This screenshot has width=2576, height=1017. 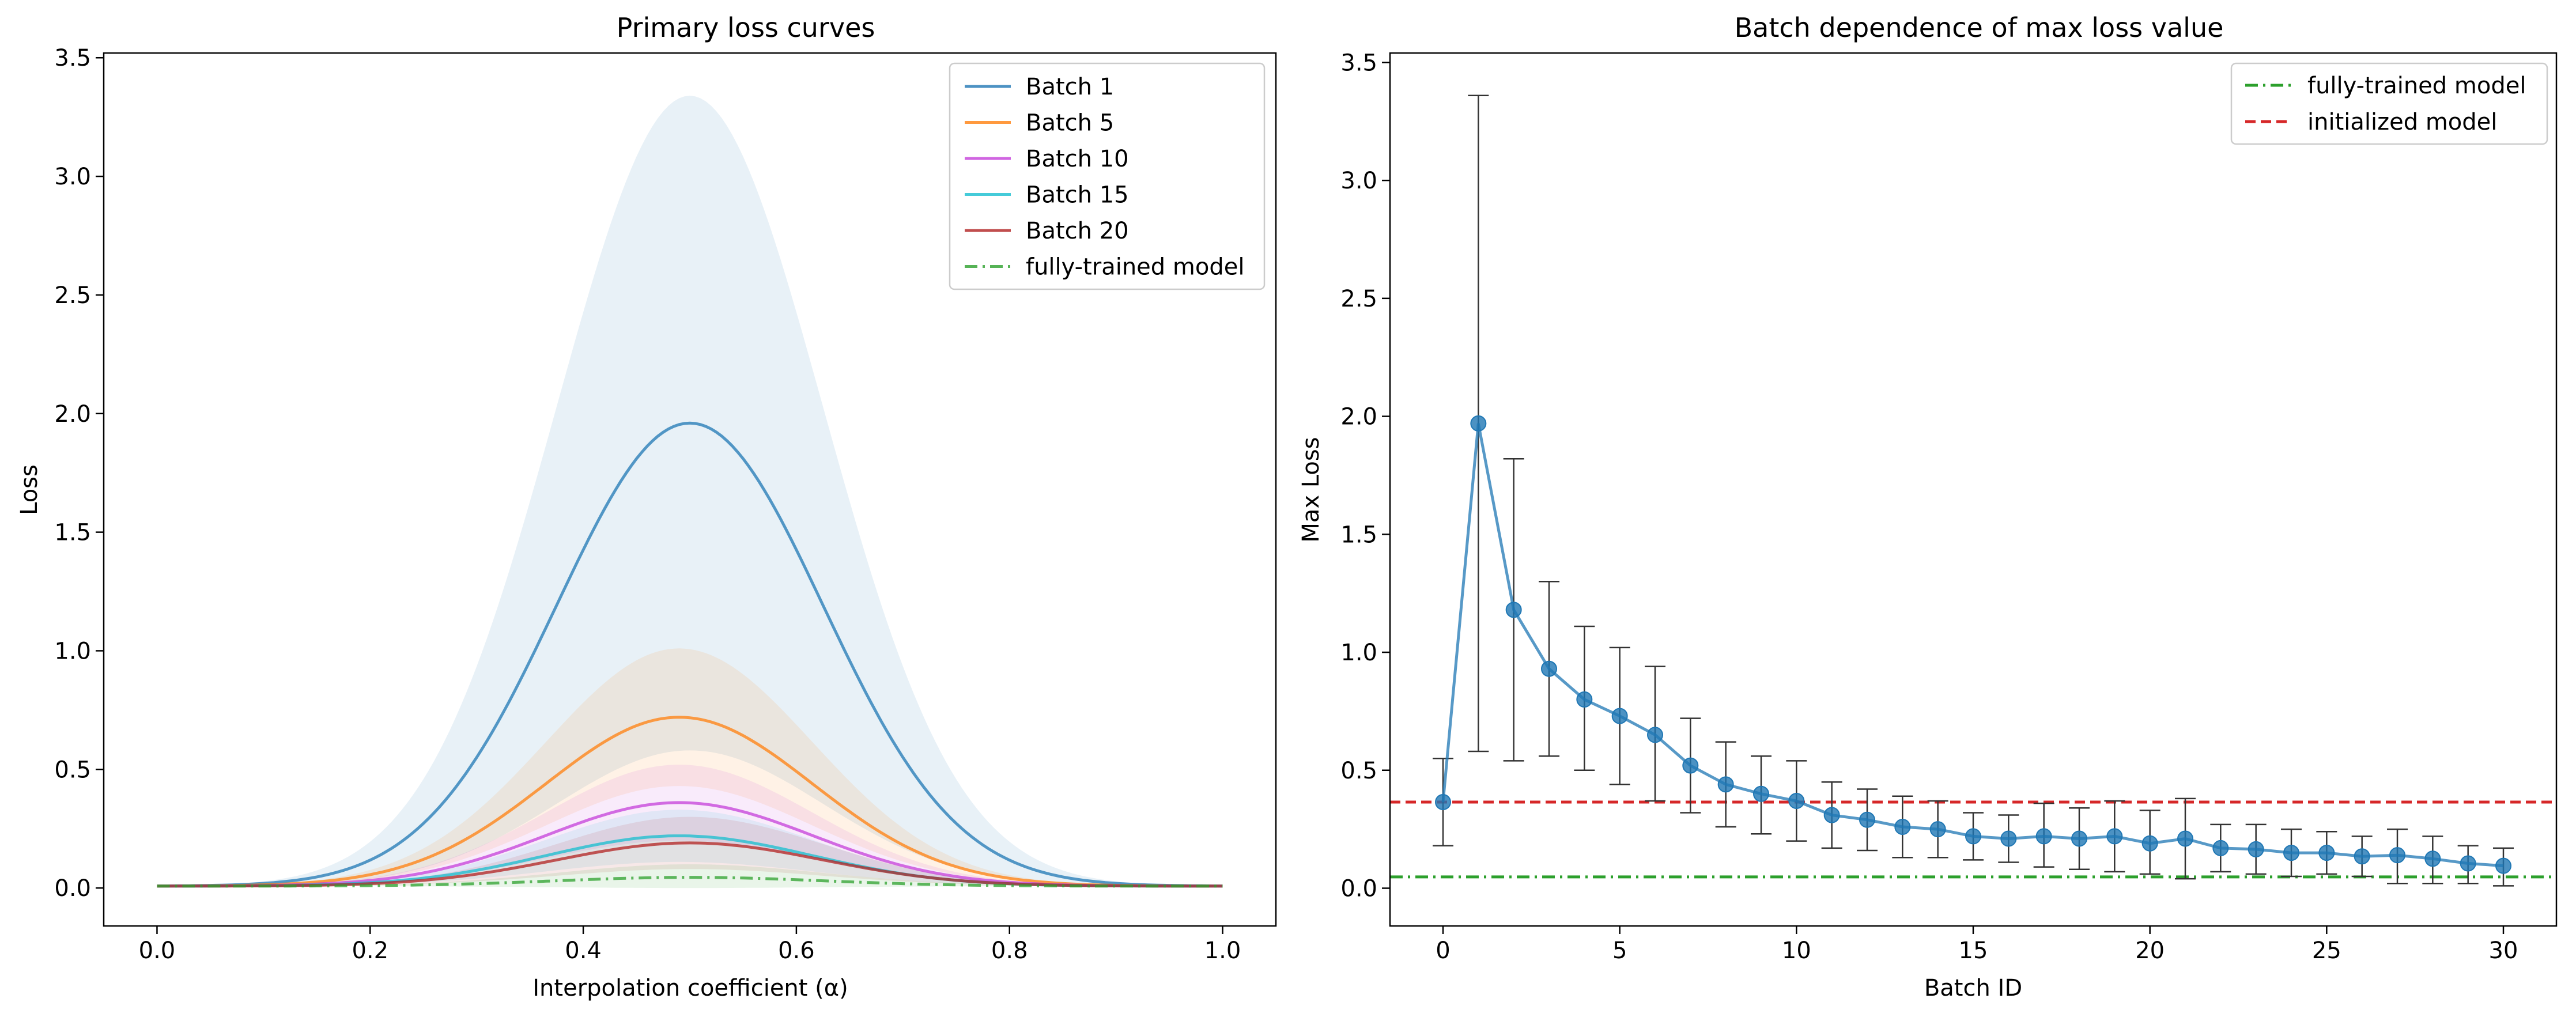 What do you see at coordinates (72, 651) in the screenshot?
I see `left-y-tick-label: 1.0` at bounding box center [72, 651].